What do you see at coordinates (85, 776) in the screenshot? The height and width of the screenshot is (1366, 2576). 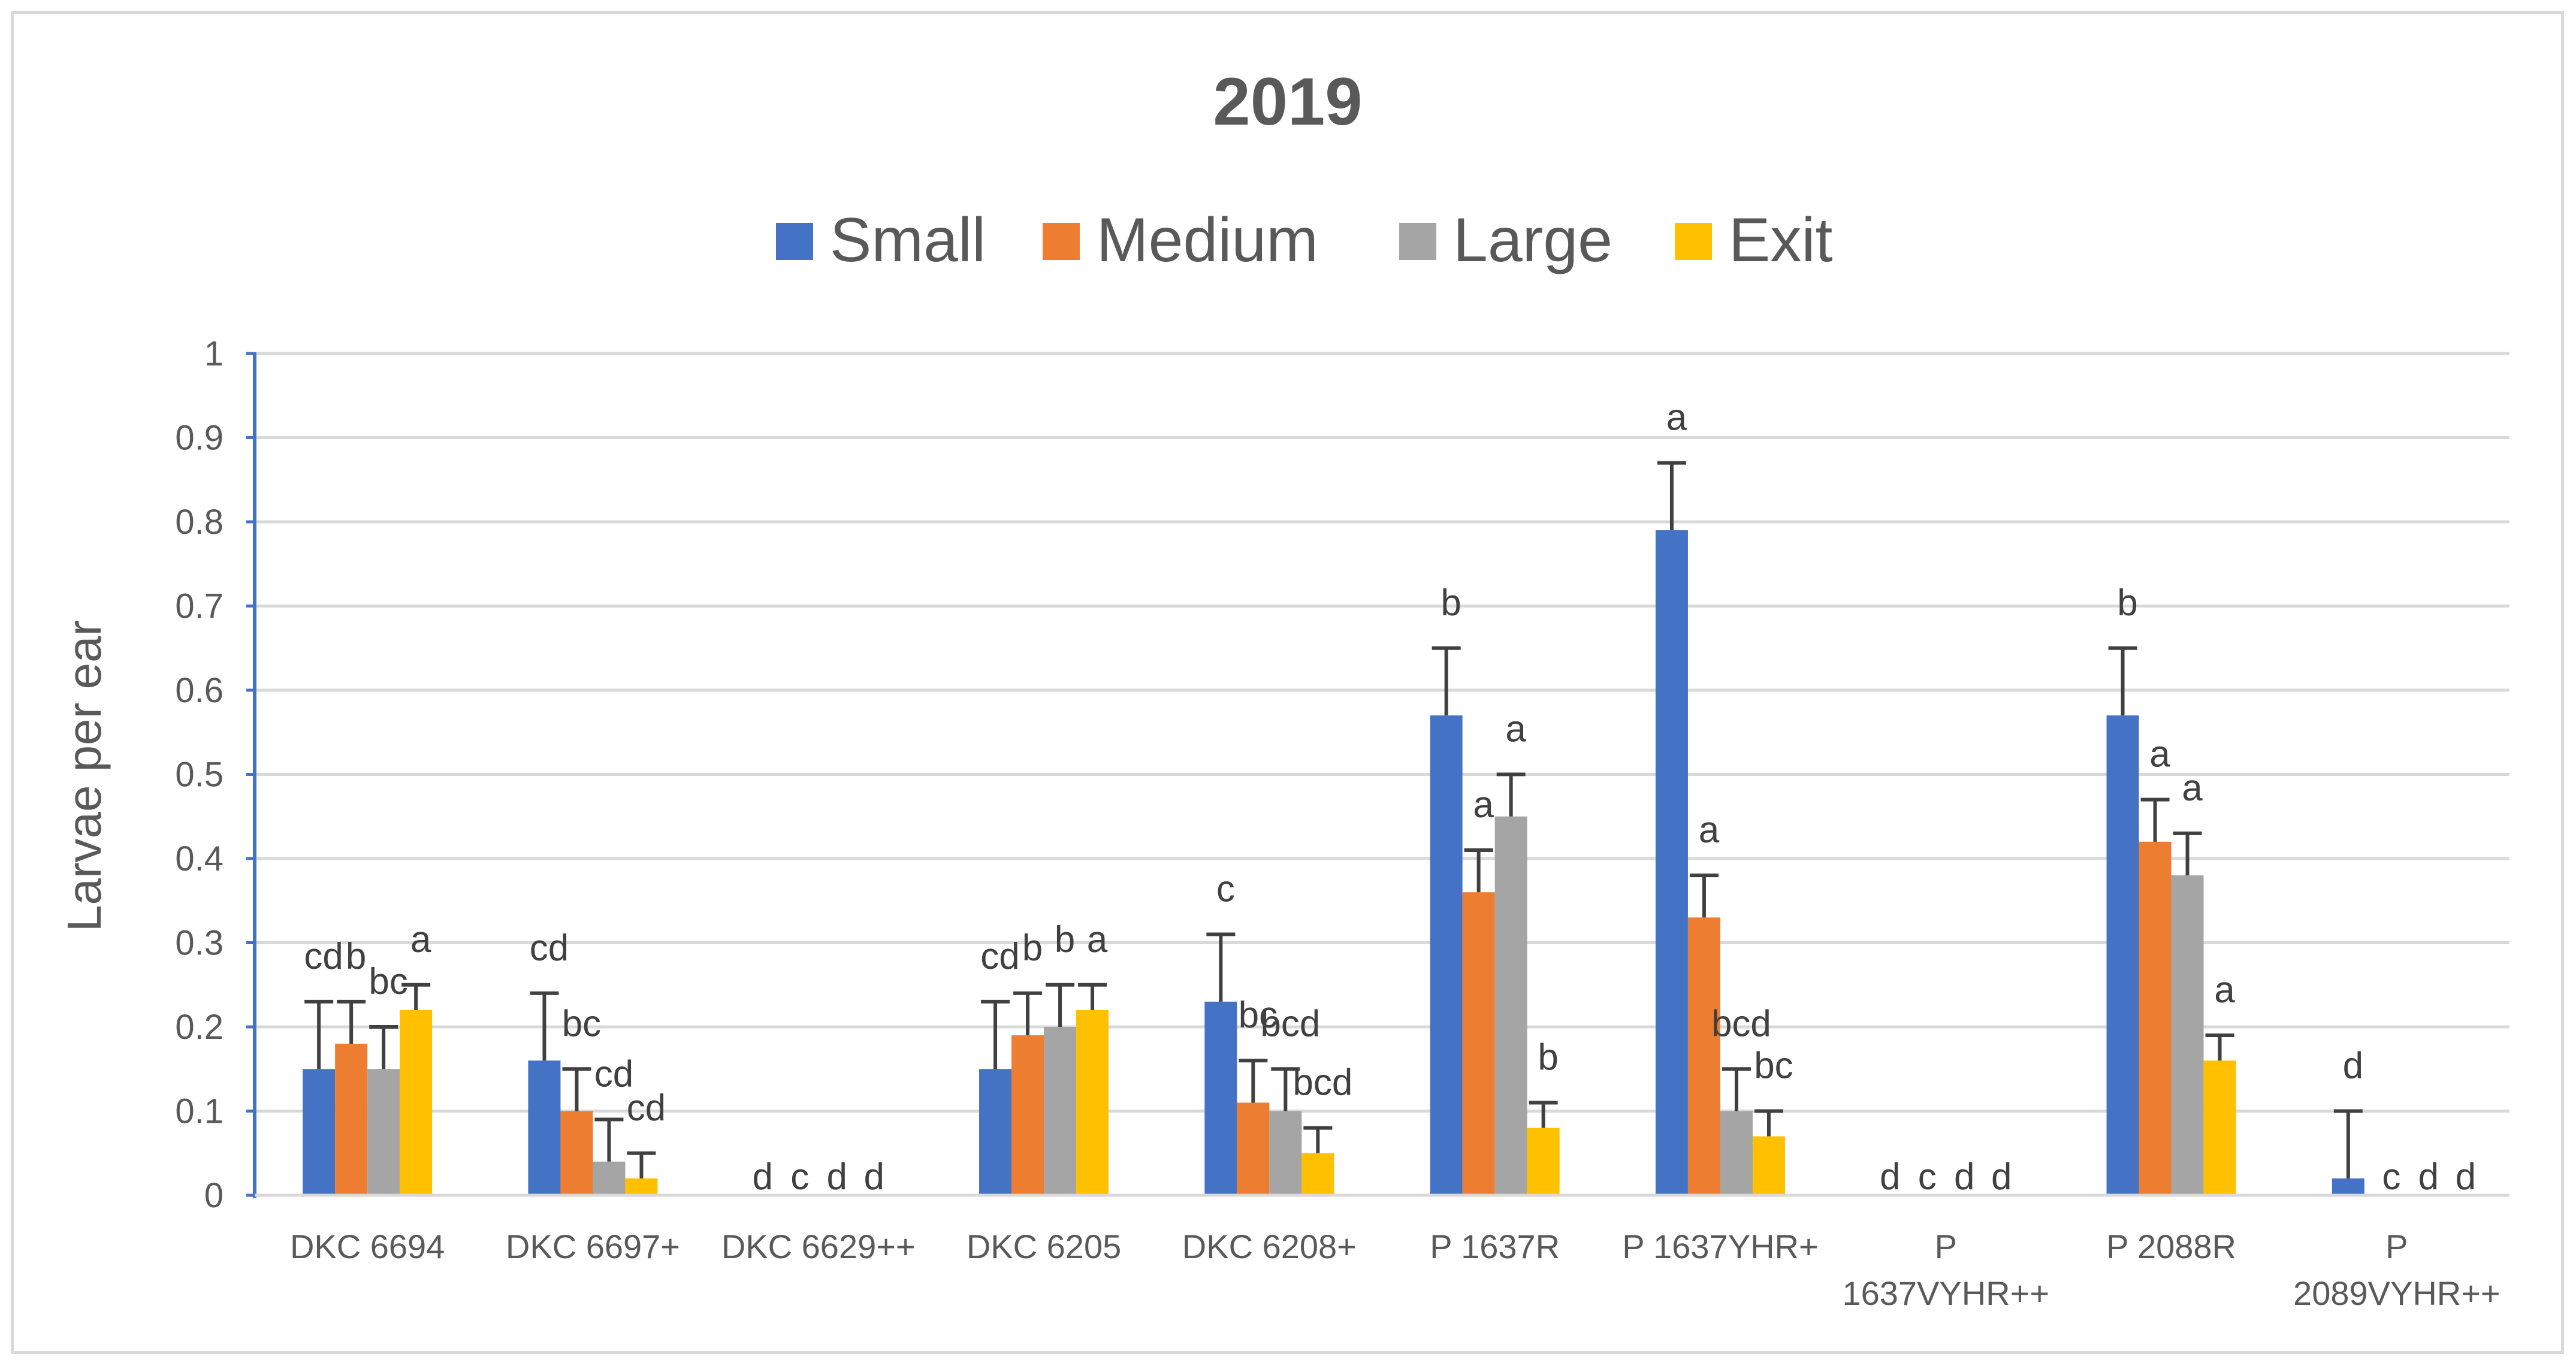 I see `y-axis-label: Larvae per ear` at bounding box center [85, 776].